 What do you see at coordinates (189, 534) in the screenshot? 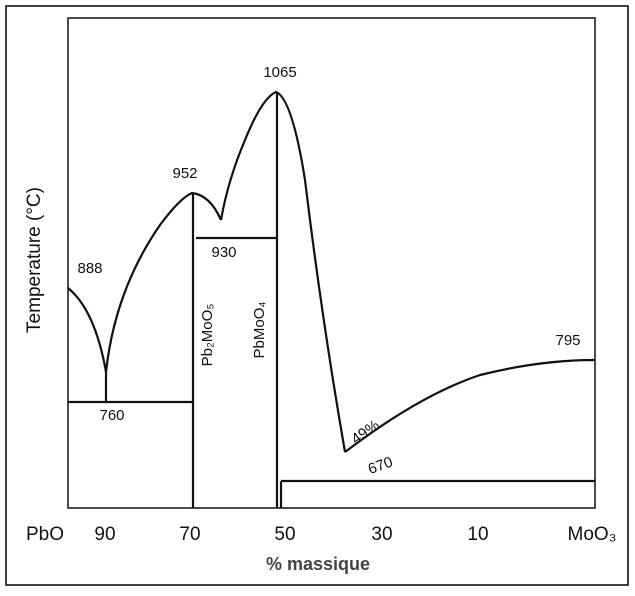
I see `x-label: 70` at bounding box center [189, 534].